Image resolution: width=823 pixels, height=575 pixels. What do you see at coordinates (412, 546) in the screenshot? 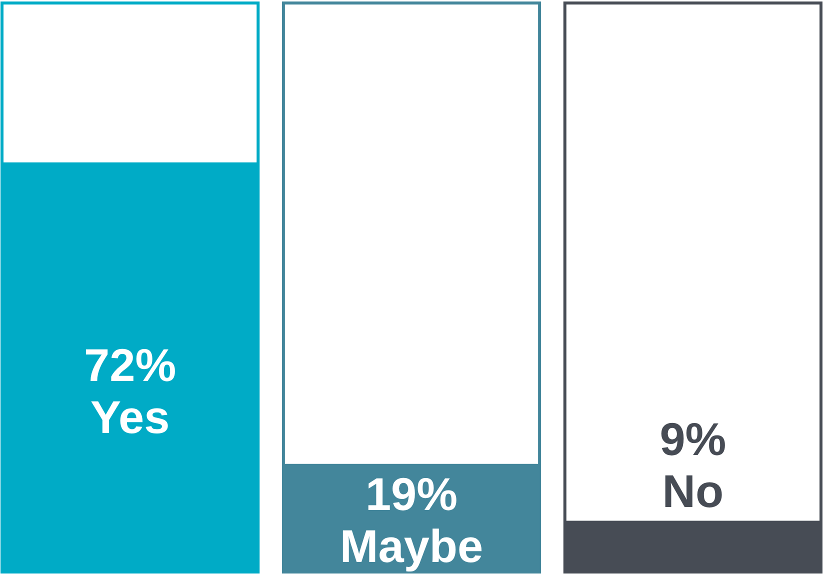
I see `x-tick-label: Maybe` at bounding box center [412, 546].